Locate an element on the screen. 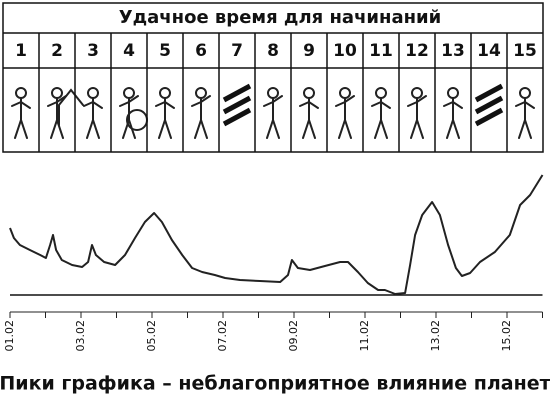  house is located at coordinates (71, 107).